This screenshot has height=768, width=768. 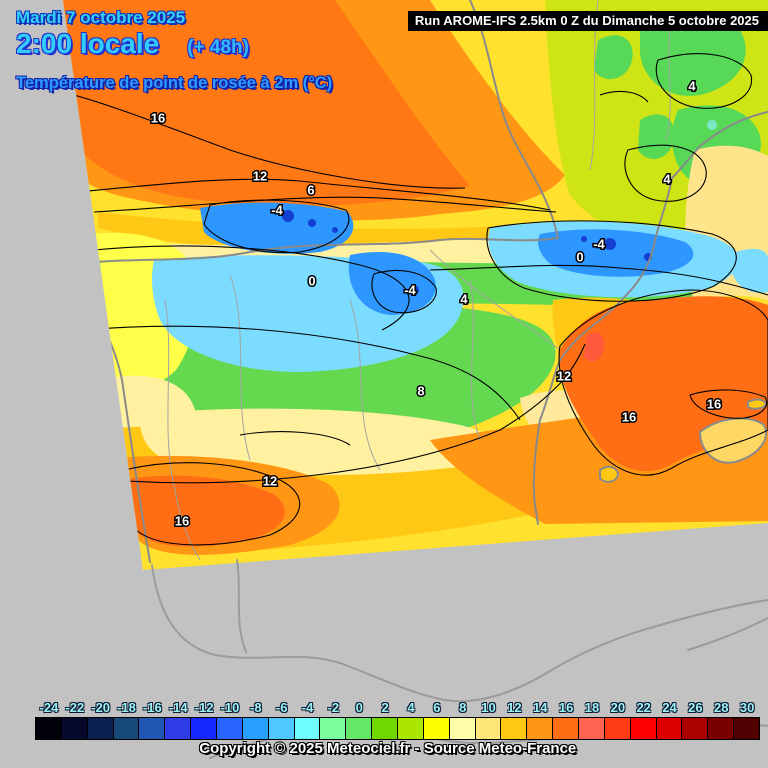 What do you see at coordinates (618, 707) in the screenshot?
I see `colorbar-tick-label: 20` at bounding box center [618, 707].